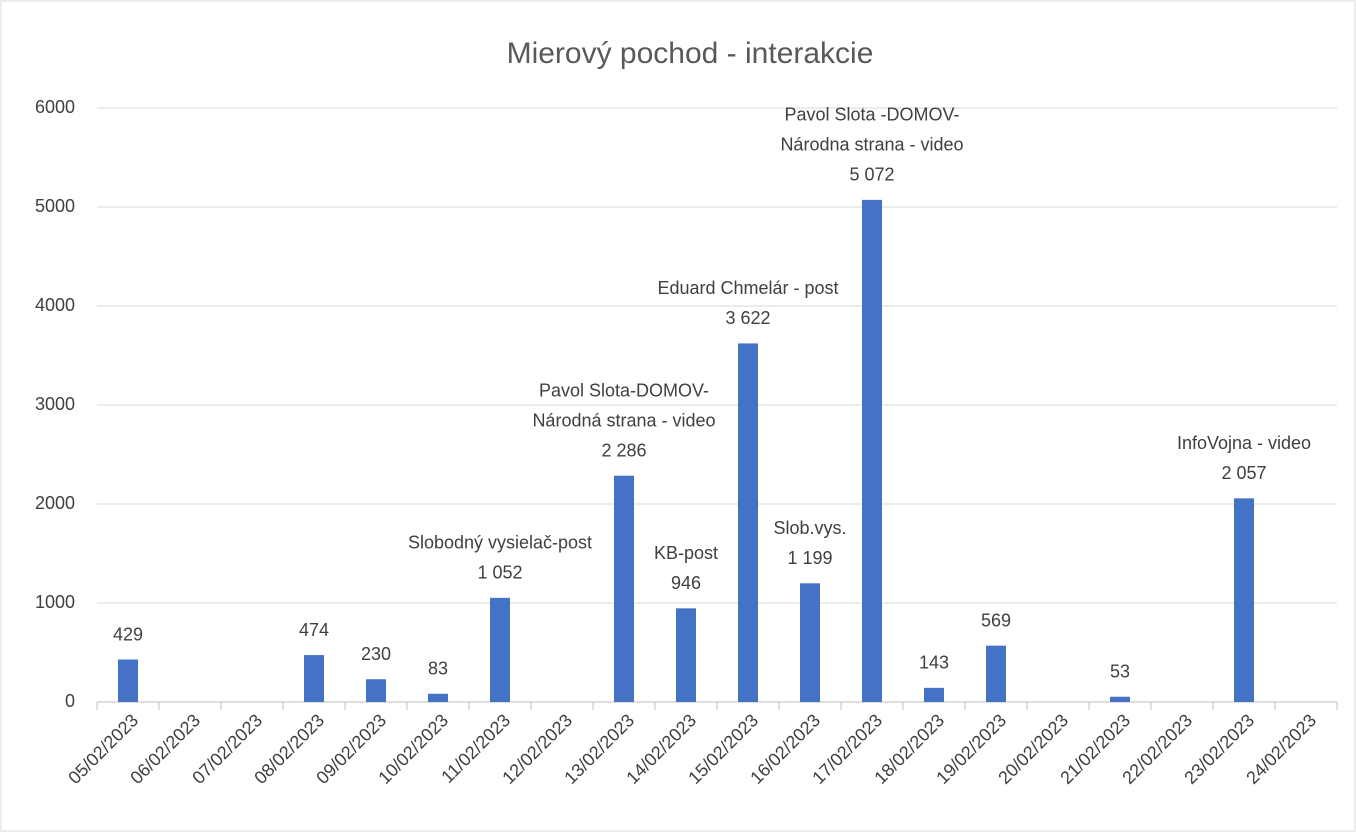 The height and width of the screenshot is (832, 1356). What do you see at coordinates (686, 553) in the screenshot?
I see `annotation: KB-post` at bounding box center [686, 553].